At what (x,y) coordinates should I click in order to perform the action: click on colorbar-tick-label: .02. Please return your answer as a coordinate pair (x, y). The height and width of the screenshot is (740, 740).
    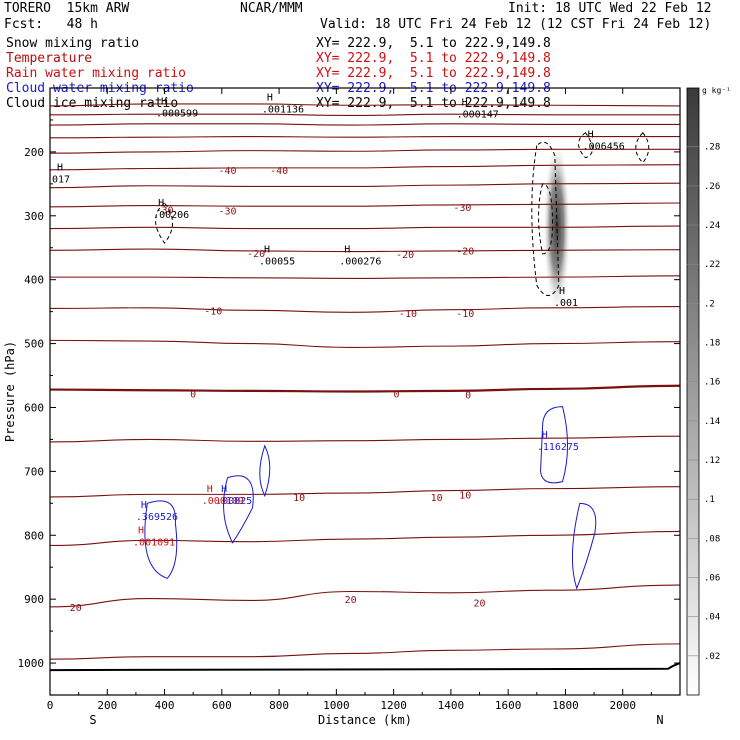
    Looking at the image, I should click on (712, 657).